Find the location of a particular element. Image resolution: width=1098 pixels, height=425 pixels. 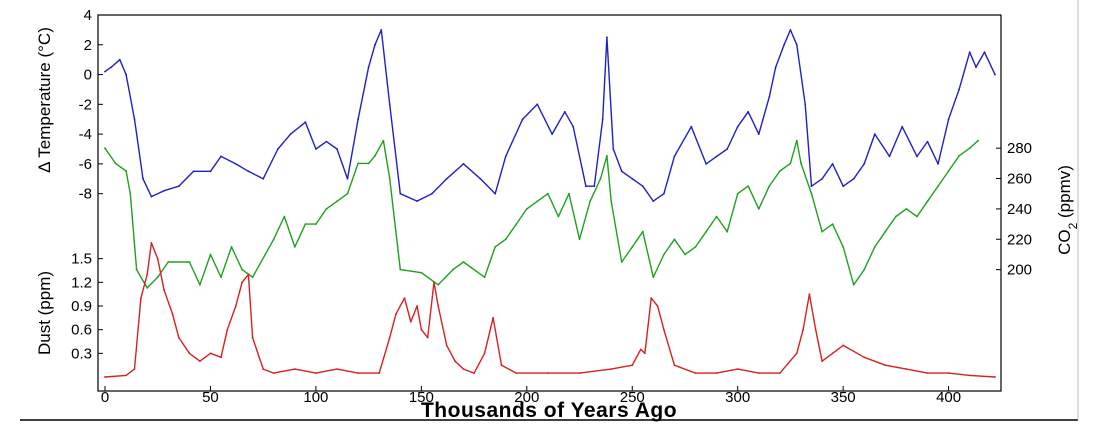

co2-tick-label: 240 is located at coordinates (1019, 209).